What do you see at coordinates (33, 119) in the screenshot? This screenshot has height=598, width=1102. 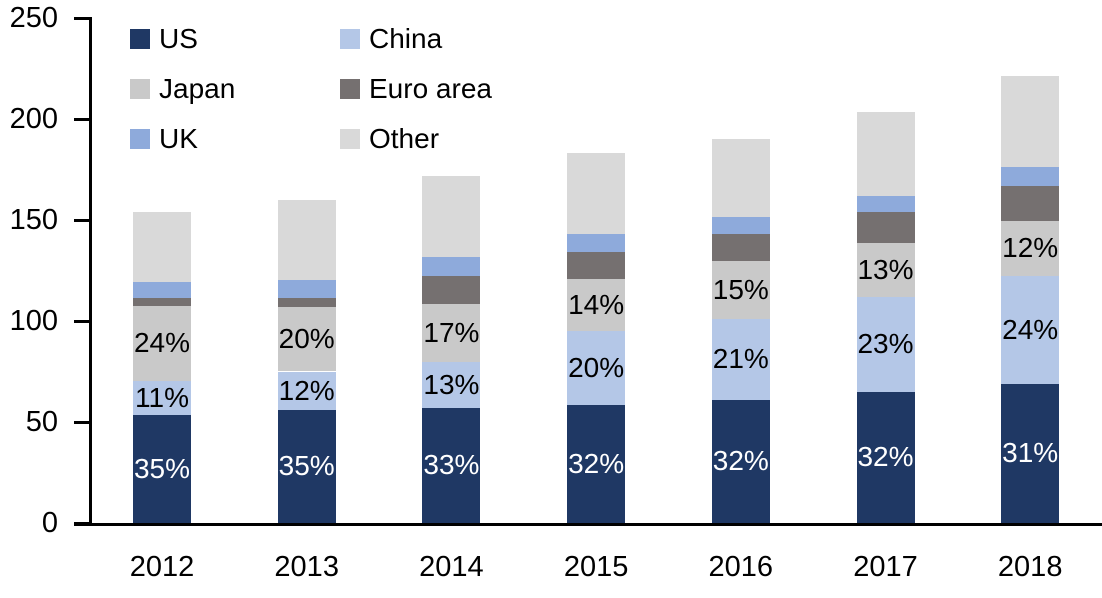 I see `y-tick-label: 200` at bounding box center [33, 119].